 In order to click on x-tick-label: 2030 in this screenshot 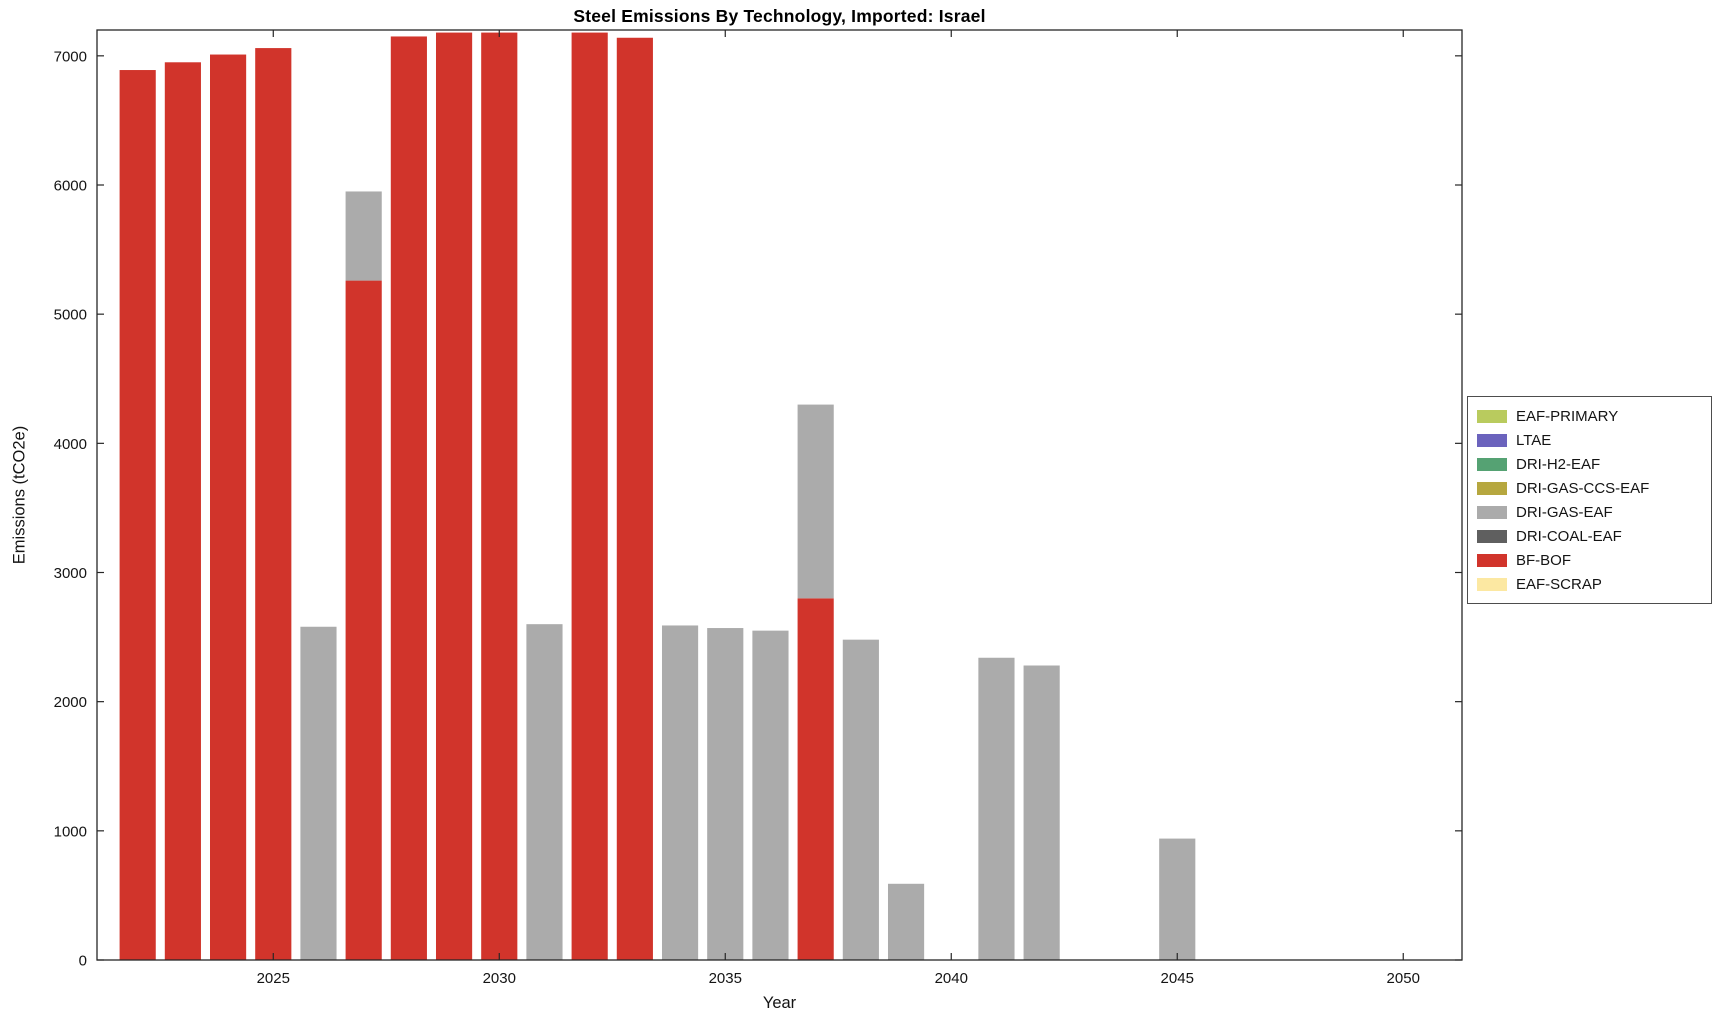, I will do `click(499, 978)`.